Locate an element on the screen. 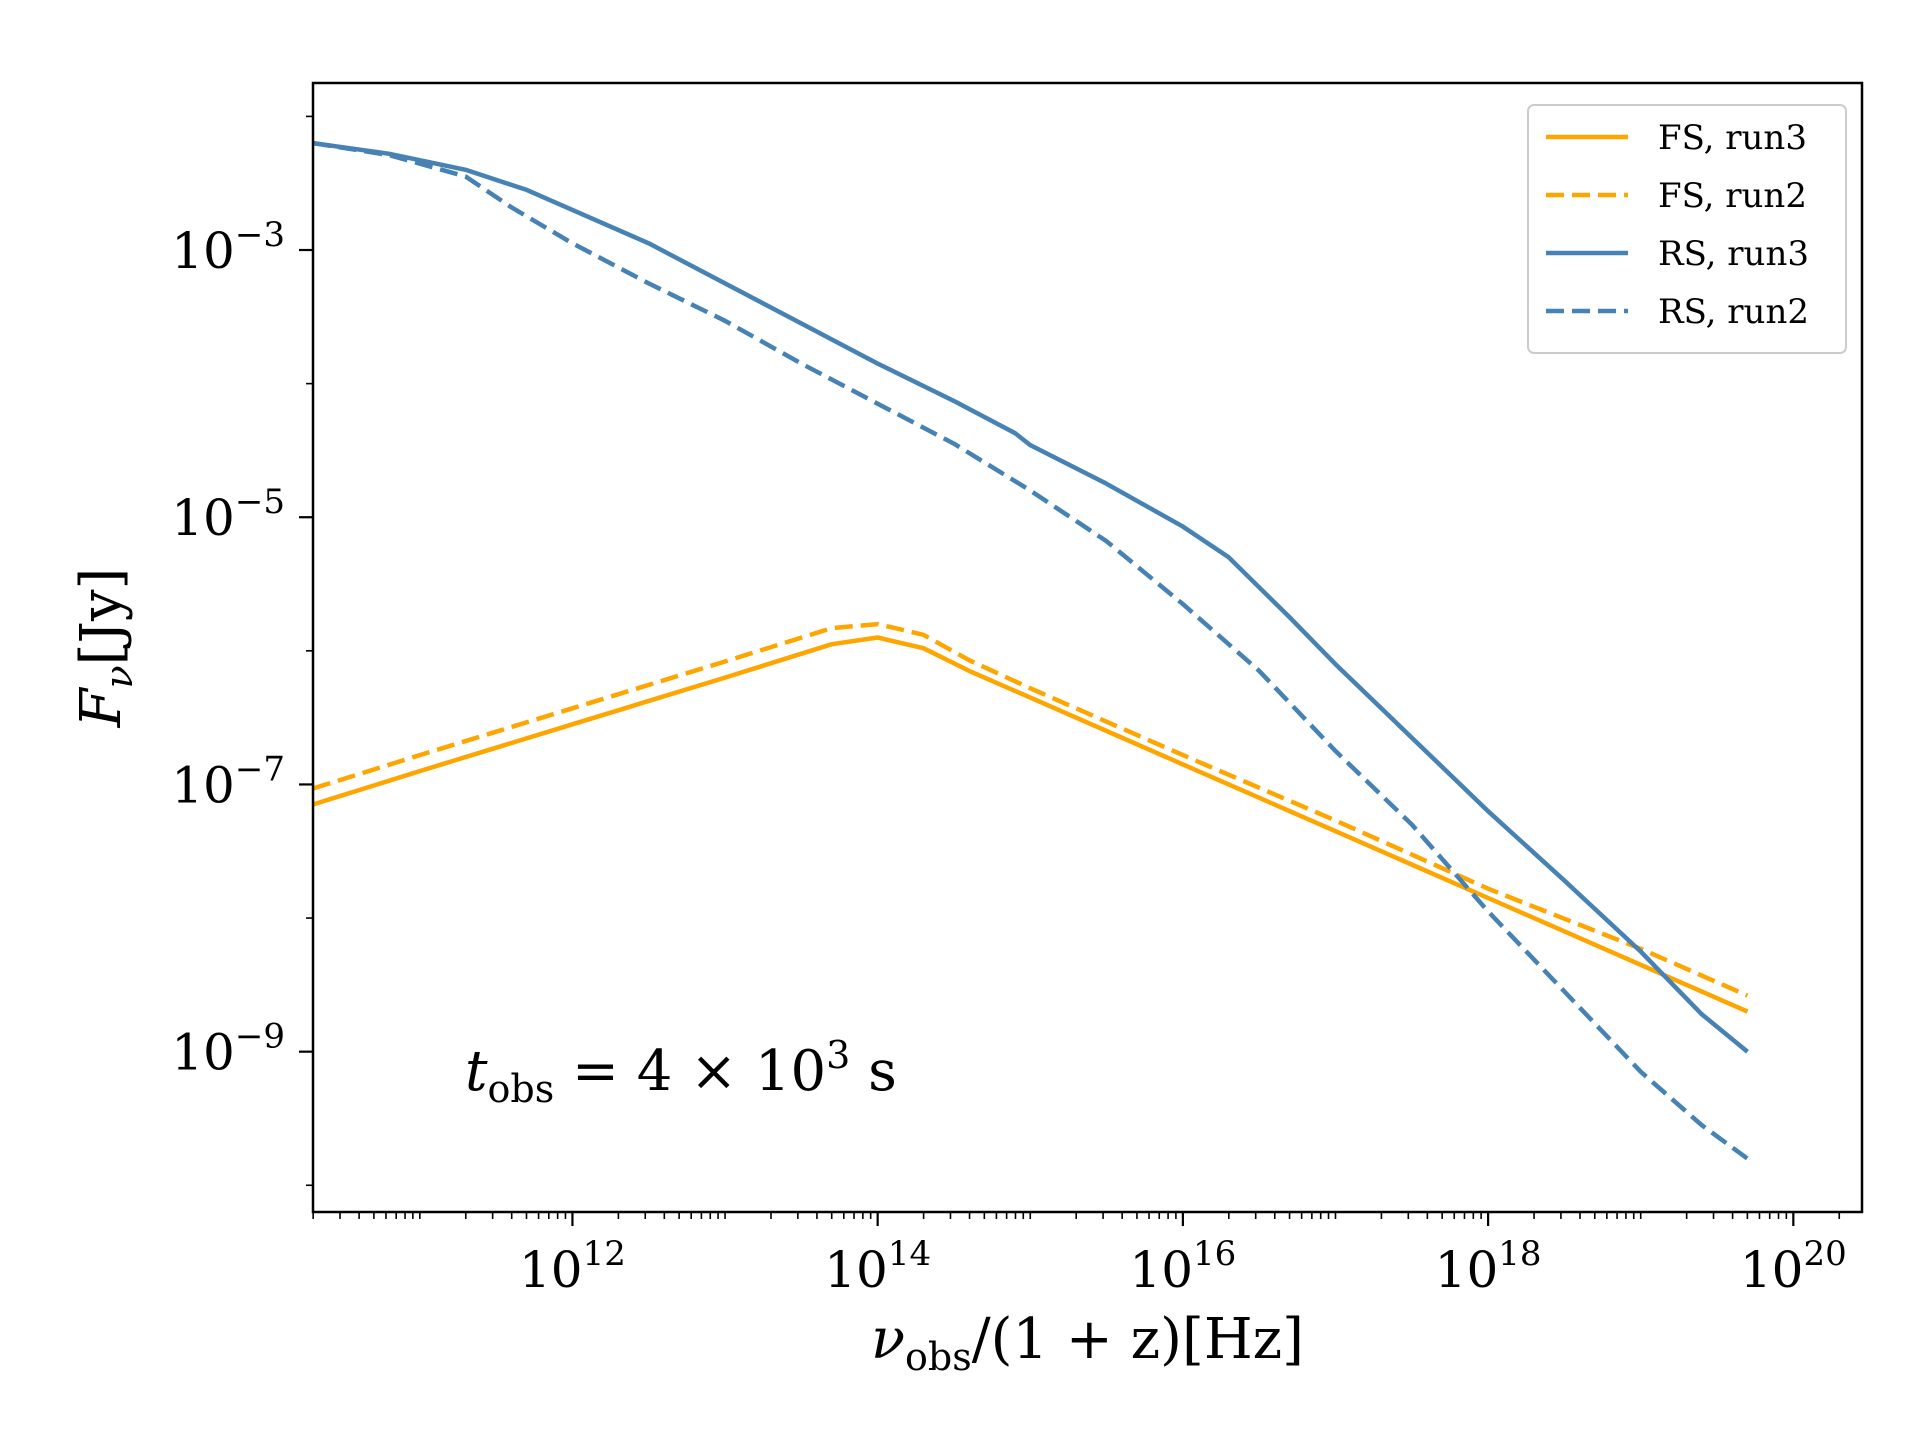 The width and height of the screenshot is (1920, 1440). legend-entry: RS, run3 is located at coordinates (1677, 254).